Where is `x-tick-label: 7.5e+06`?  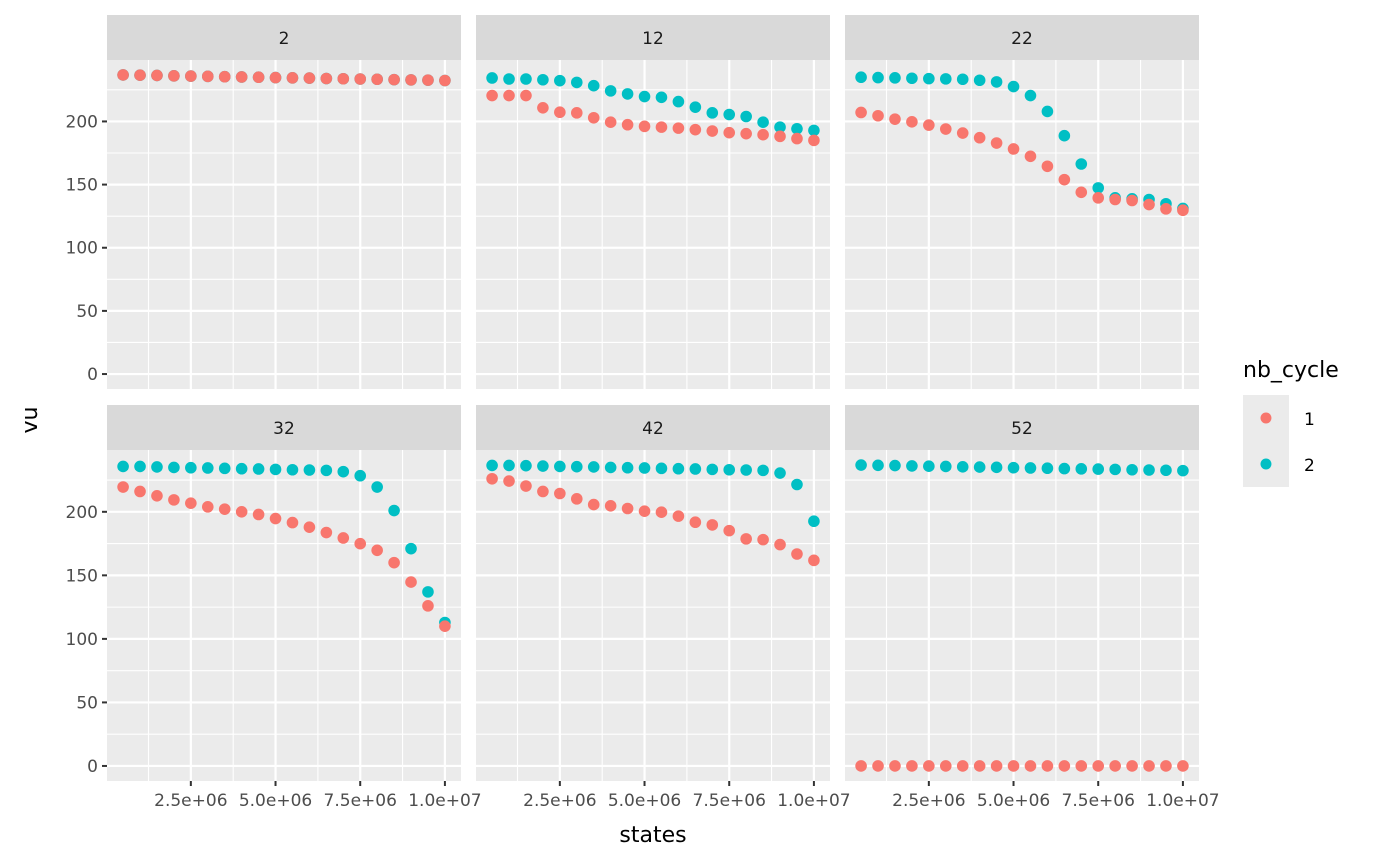 x-tick-label: 7.5e+06 is located at coordinates (360, 801).